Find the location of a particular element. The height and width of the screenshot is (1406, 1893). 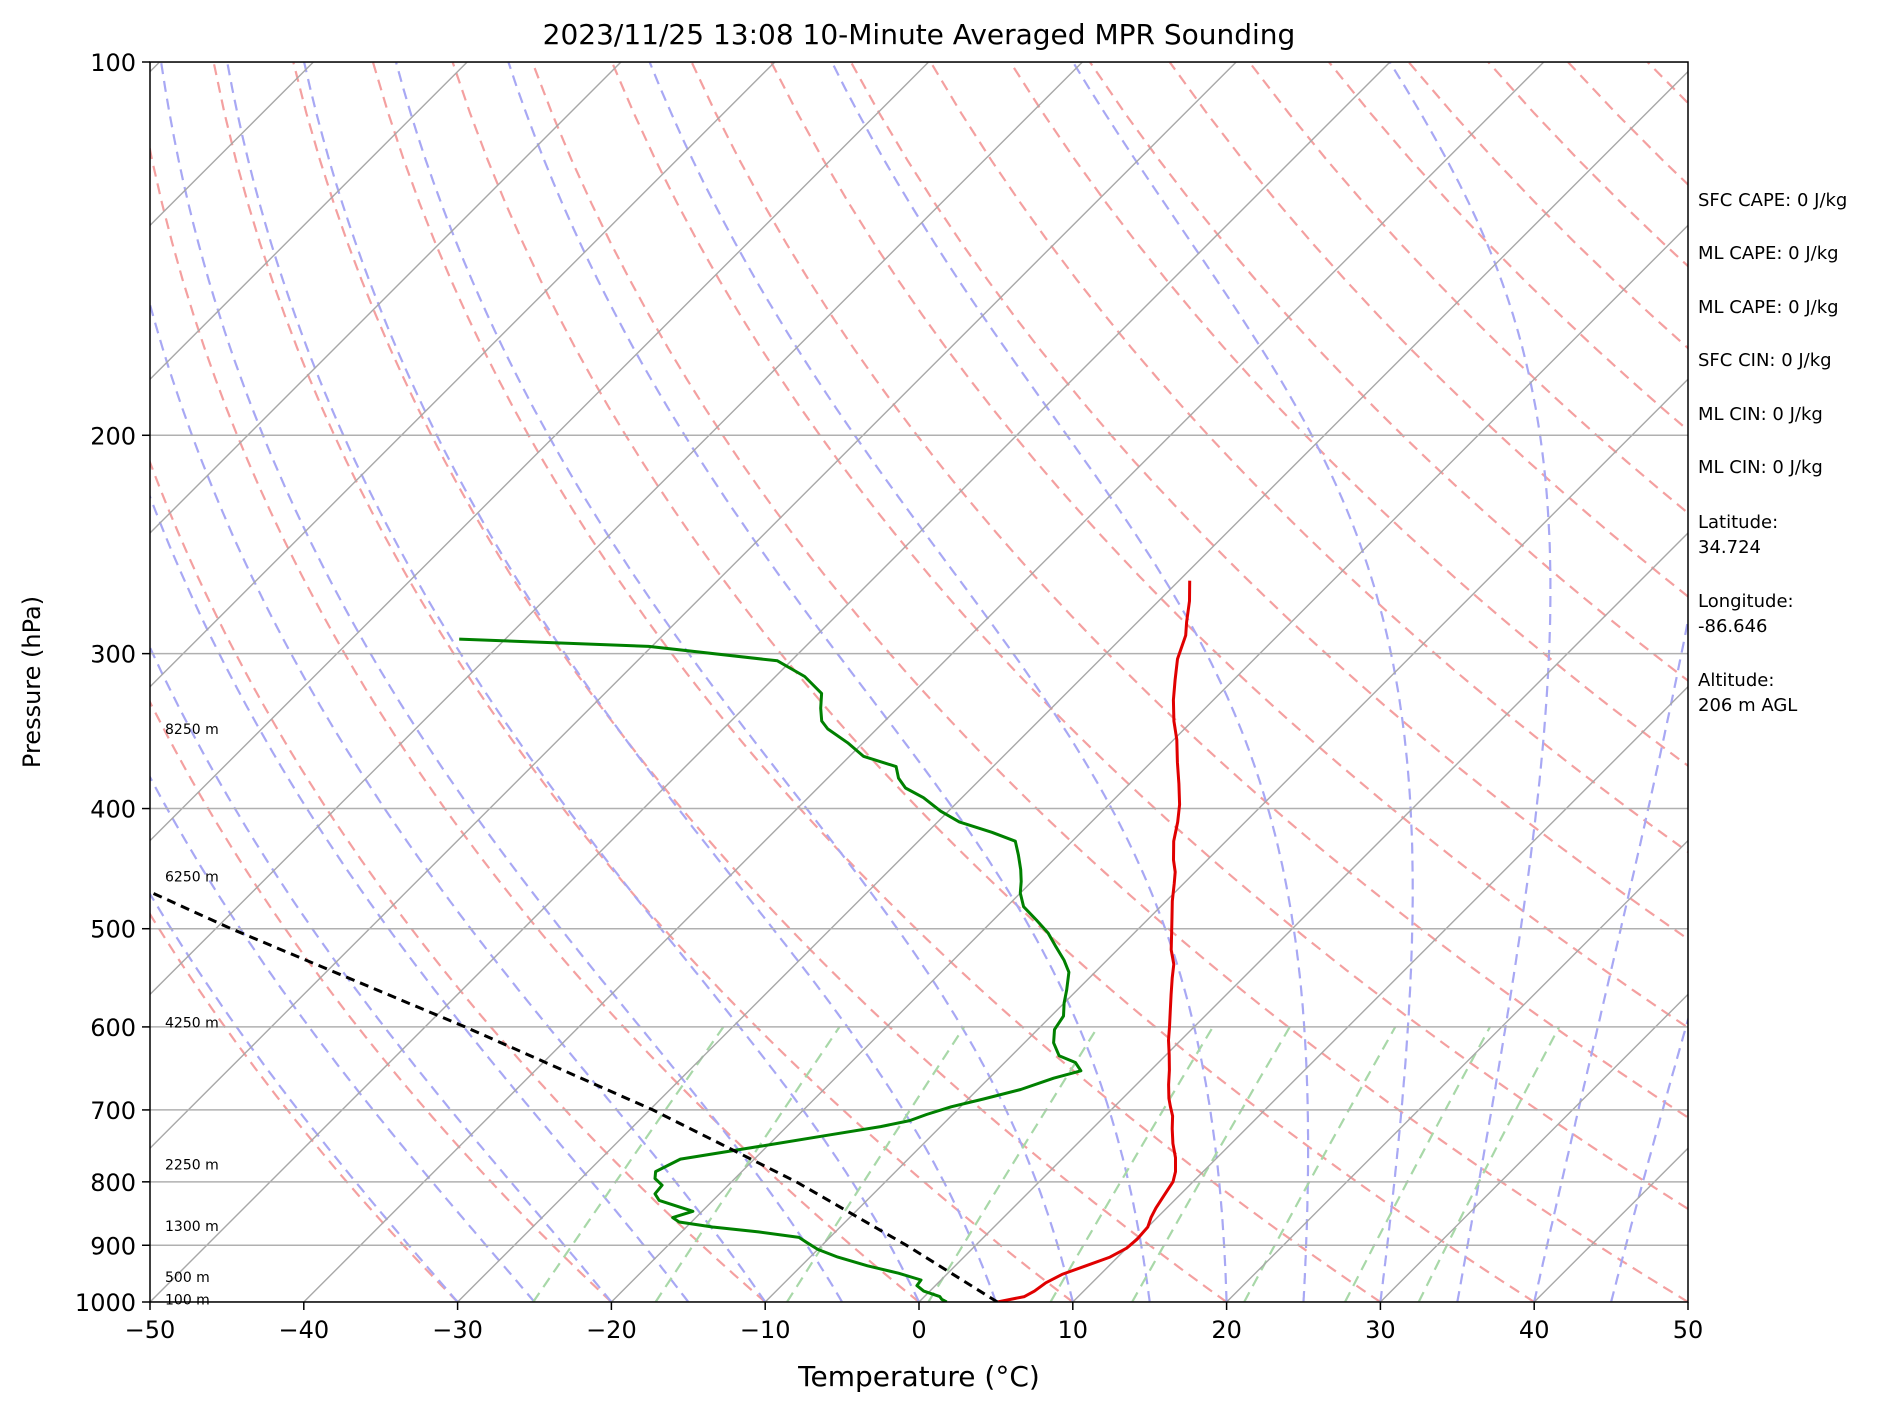

y-tick-label: 500 is located at coordinates (113, 930).